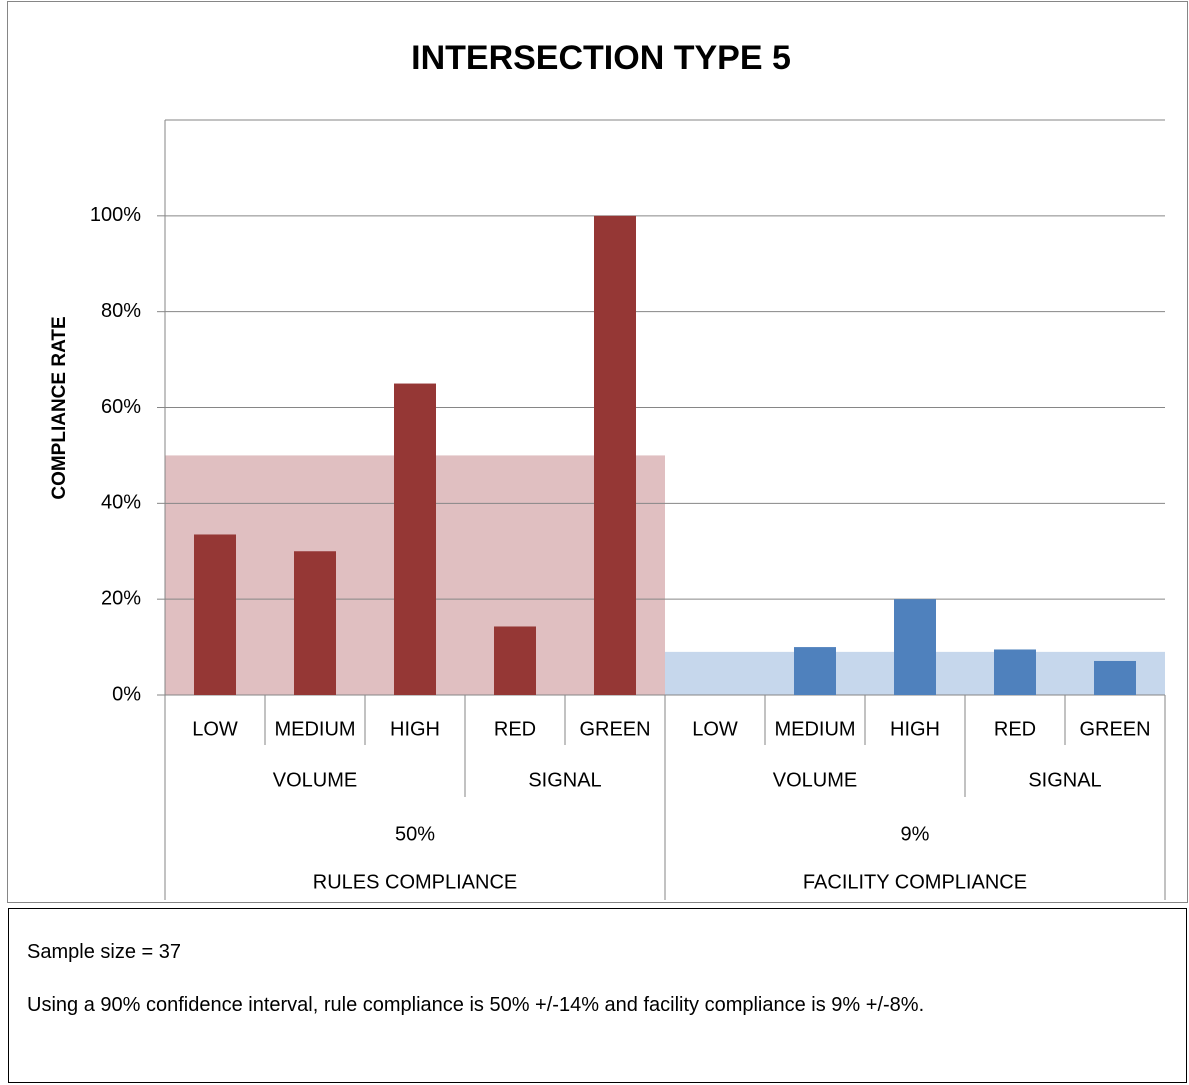 The height and width of the screenshot is (1085, 1189). Describe the element at coordinates (915, 882) in the screenshot. I see `group-label: FACILITY COMPLIANCE` at that location.